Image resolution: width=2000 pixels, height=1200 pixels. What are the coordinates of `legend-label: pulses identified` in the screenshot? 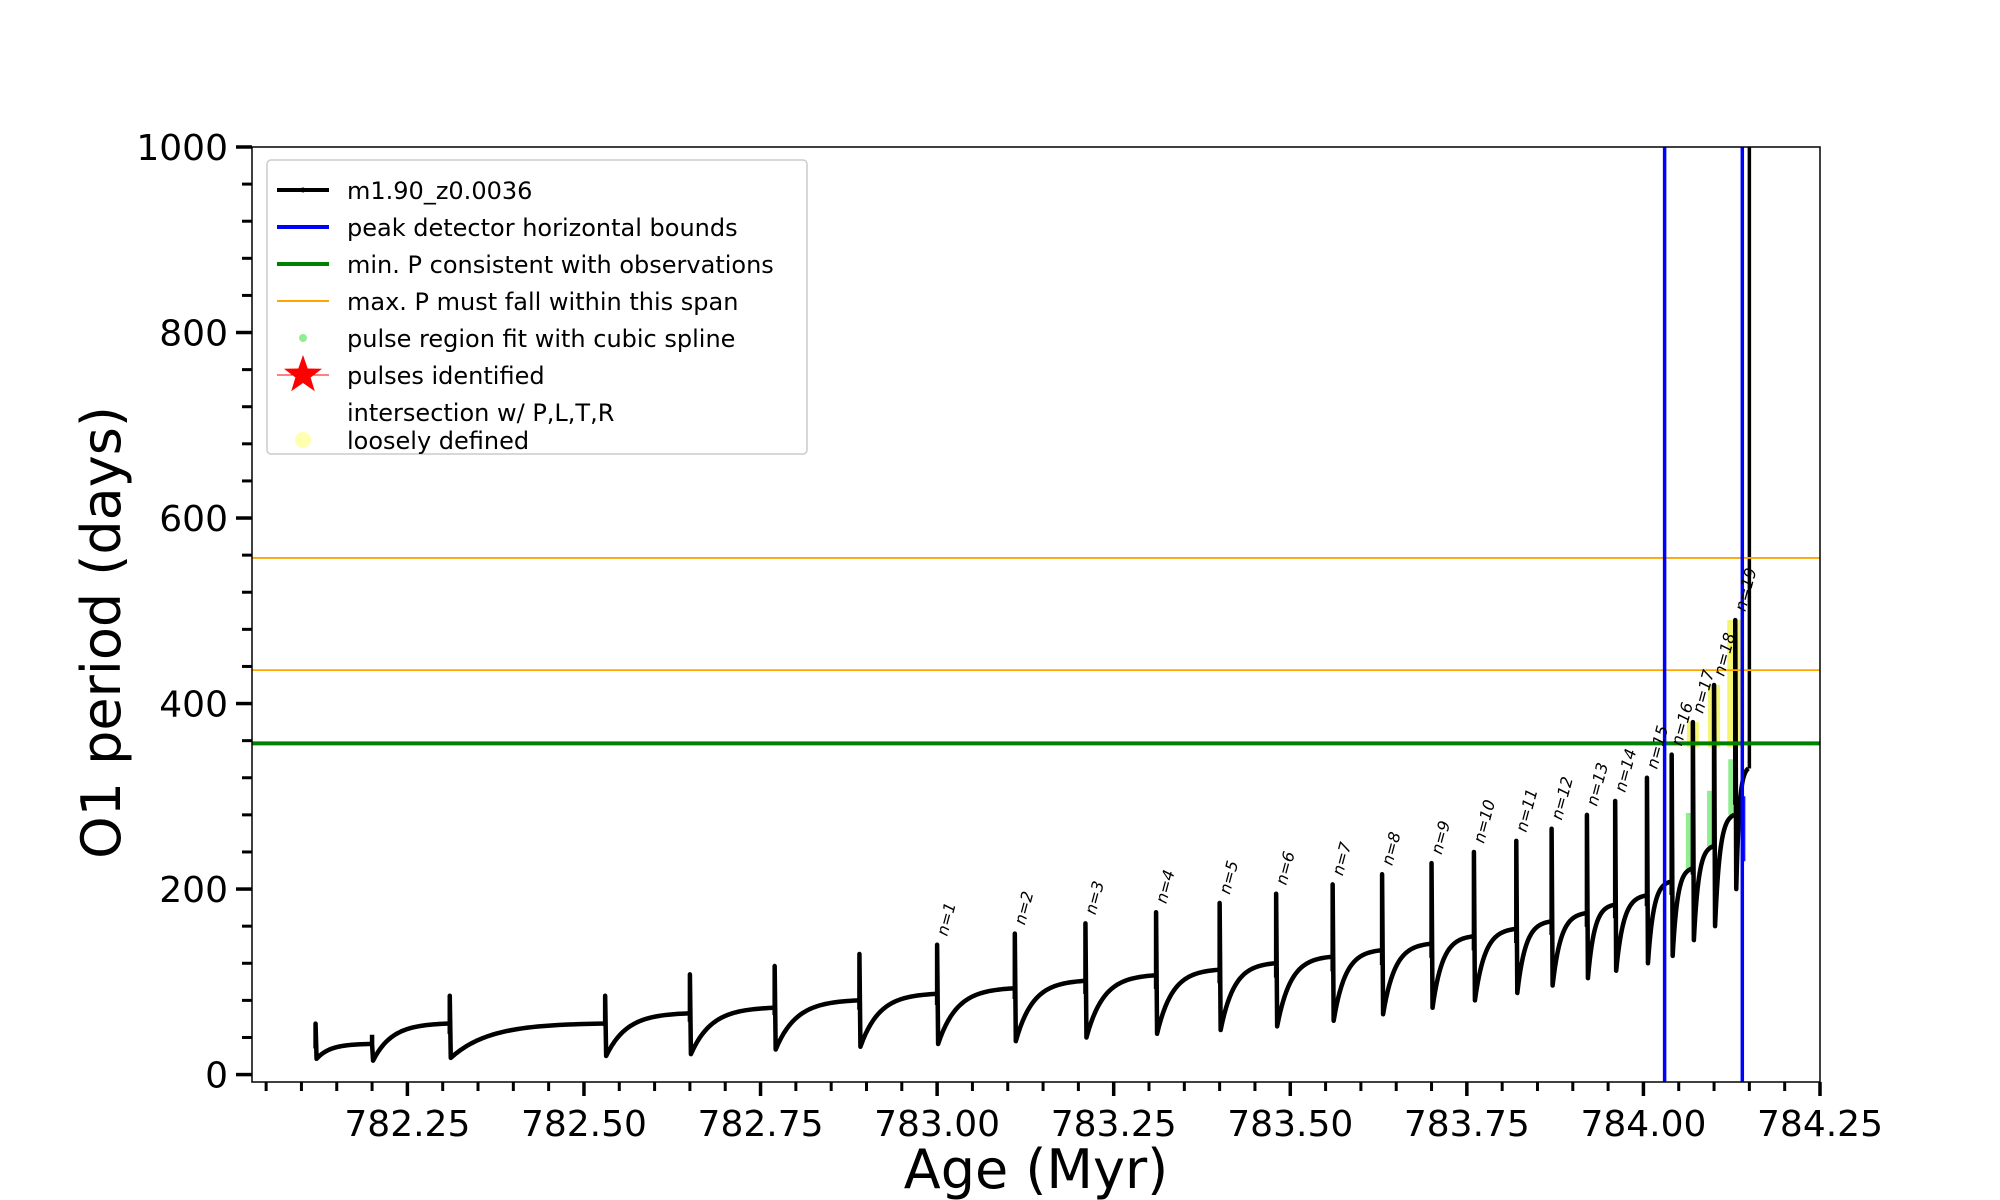 It's located at (446, 376).